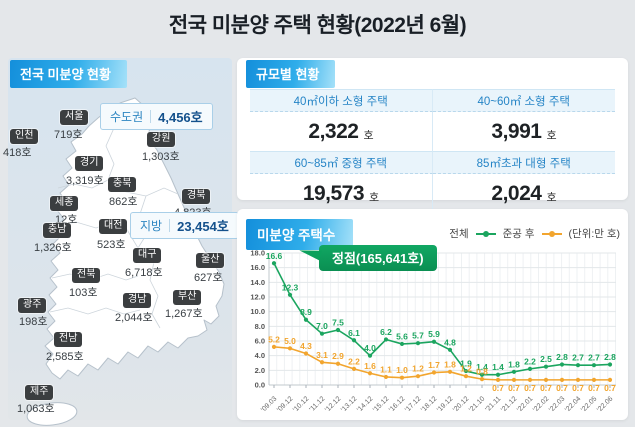 The width and height of the screenshot is (635, 427). I want to click on region-chip: 서울, so click(74, 117).